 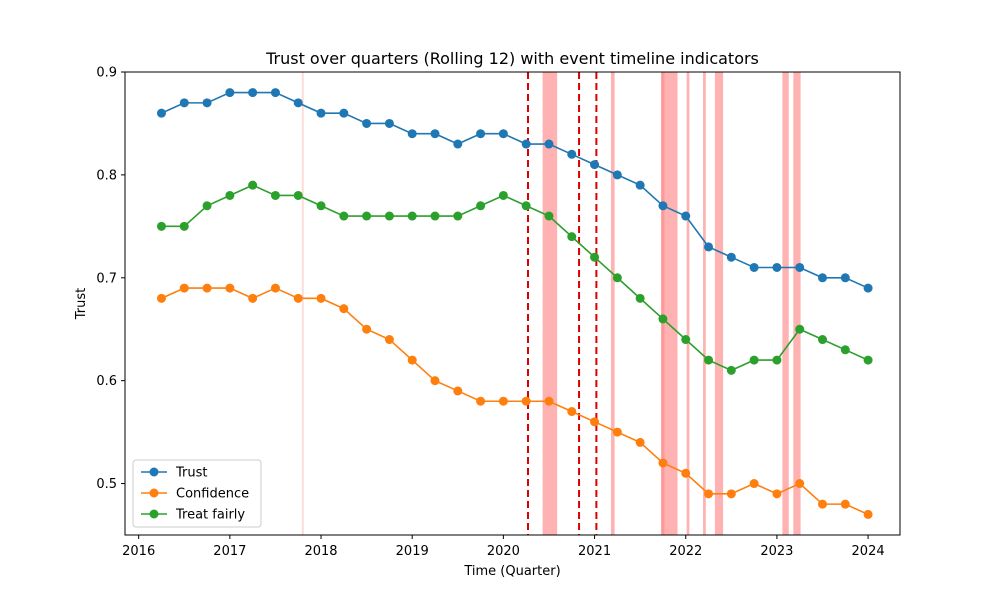 I want to click on y-tick-label: 0.8, so click(x=106, y=175).